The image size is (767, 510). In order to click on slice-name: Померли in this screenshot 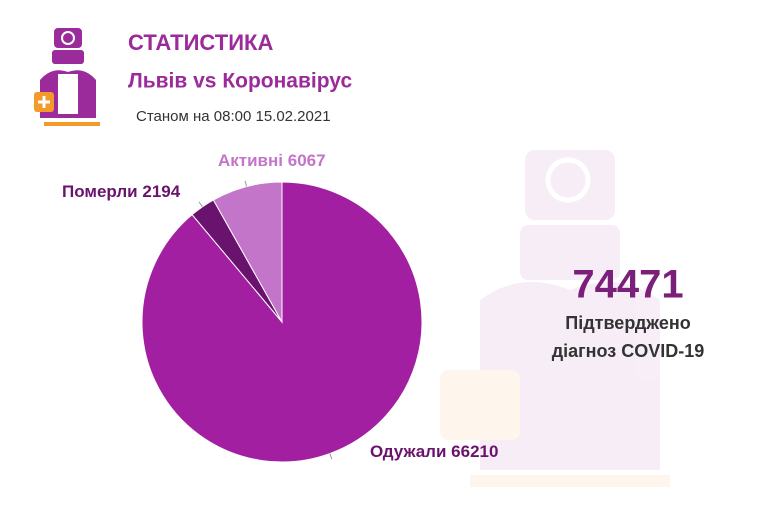, I will do `click(100, 191)`.